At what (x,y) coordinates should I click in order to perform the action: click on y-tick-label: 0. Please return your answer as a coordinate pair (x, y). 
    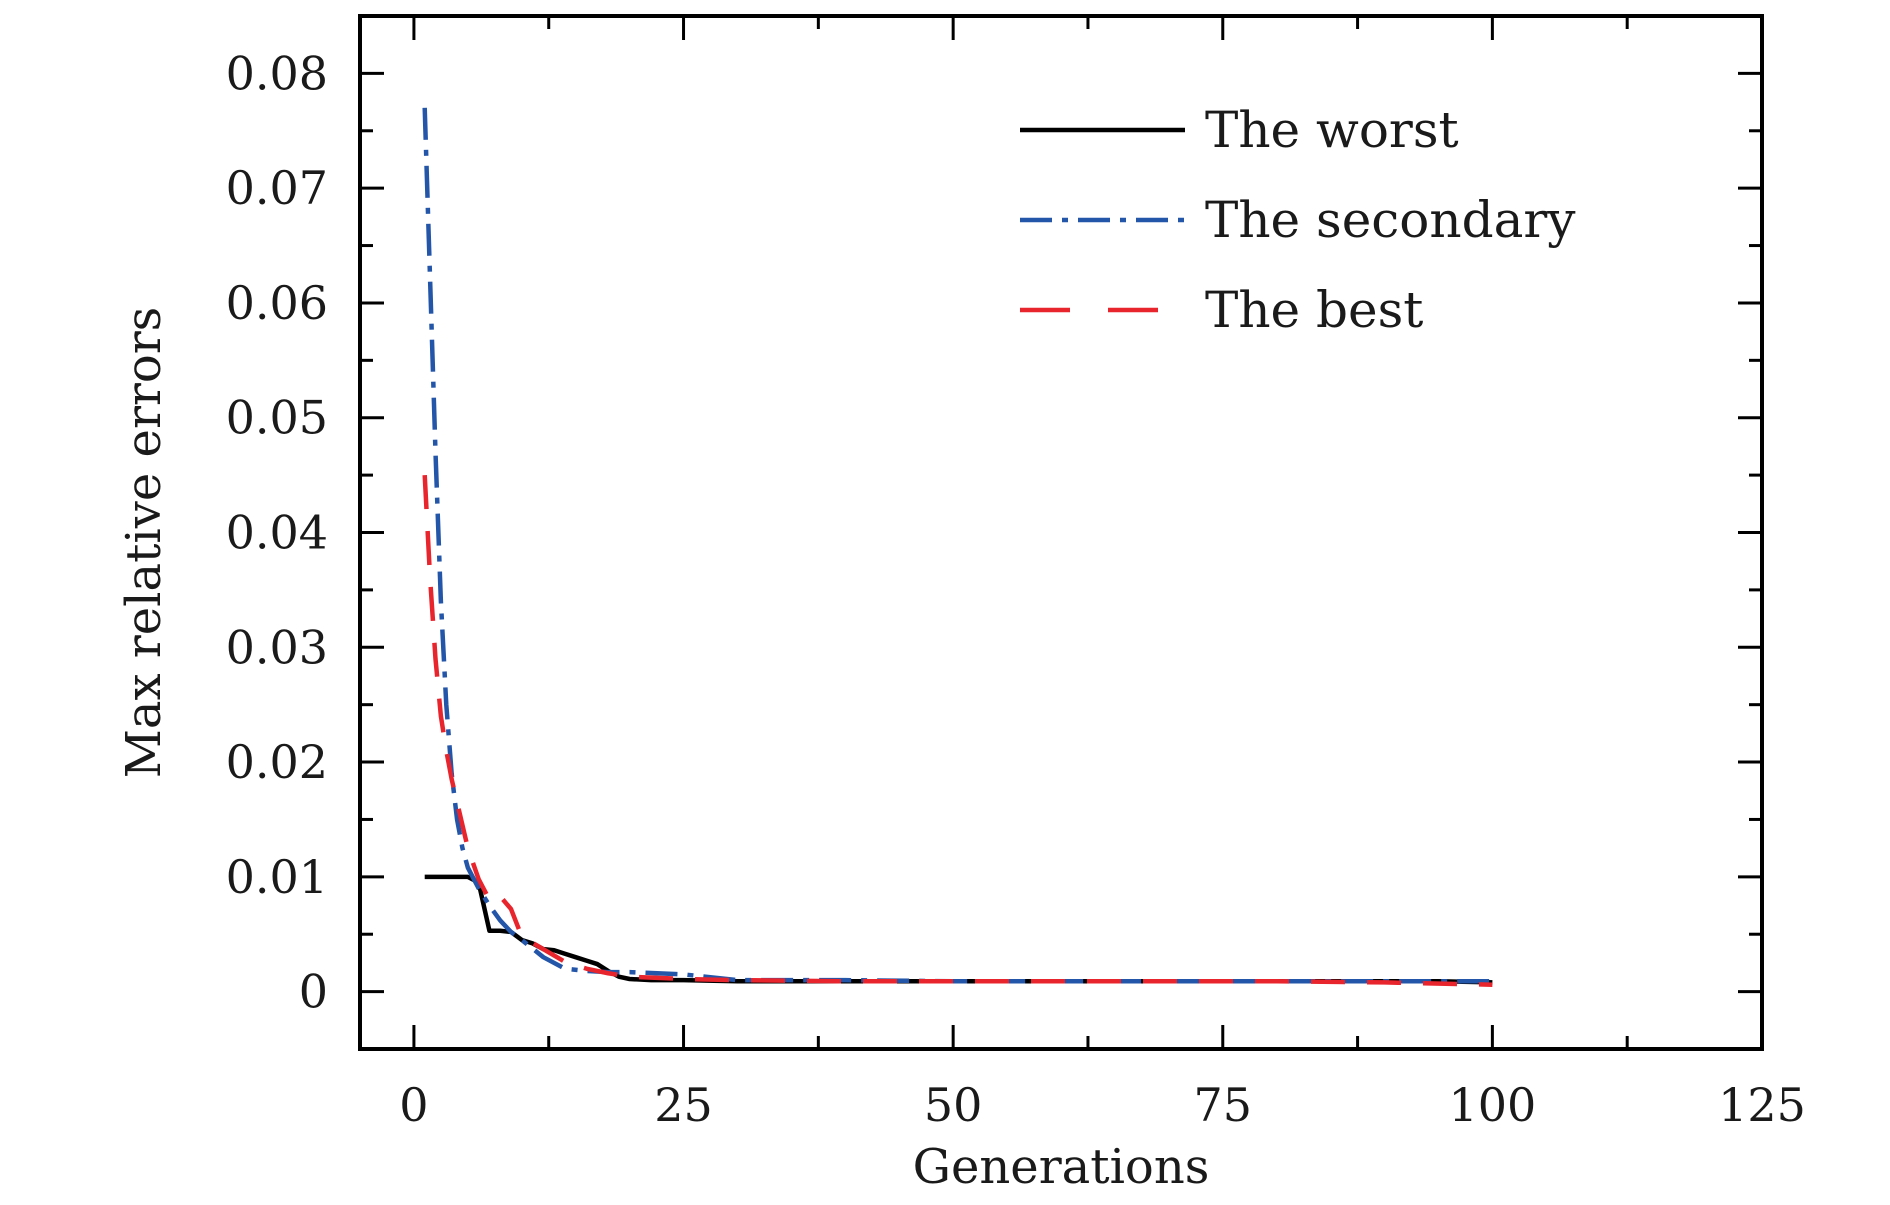
    Looking at the image, I should click on (313, 992).